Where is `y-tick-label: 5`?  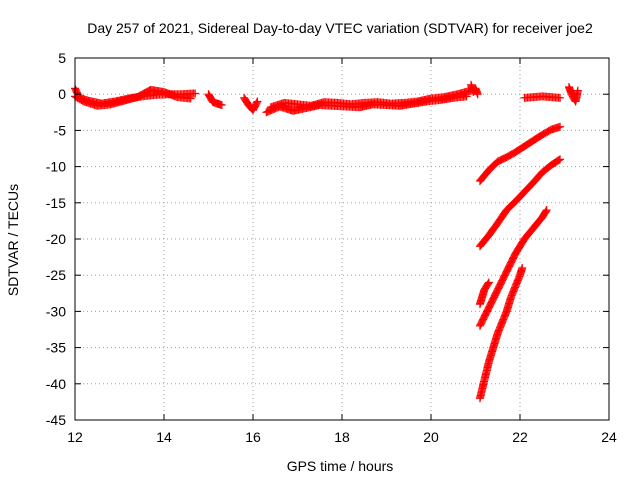
y-tick-label: 5 is located at coordinates (62, 58).